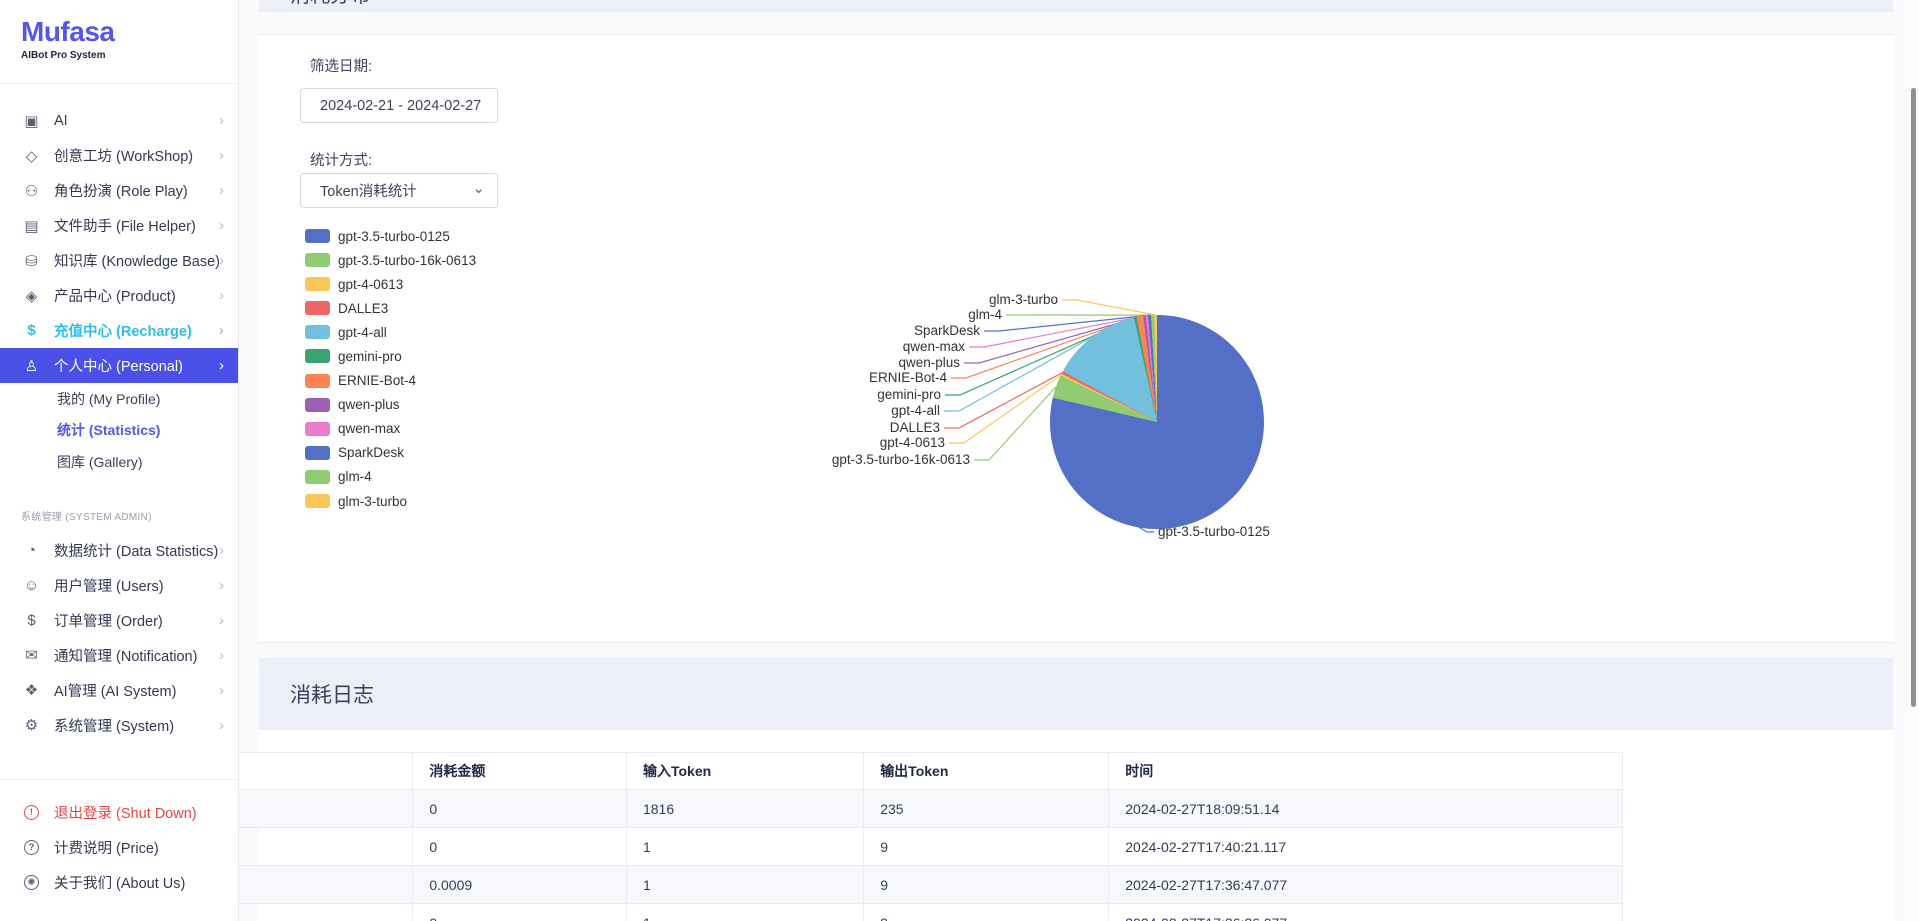 The height and width of the screenshot is (921, 1919). I want to click on legend-label: qwen-plus, so click(369, 405).